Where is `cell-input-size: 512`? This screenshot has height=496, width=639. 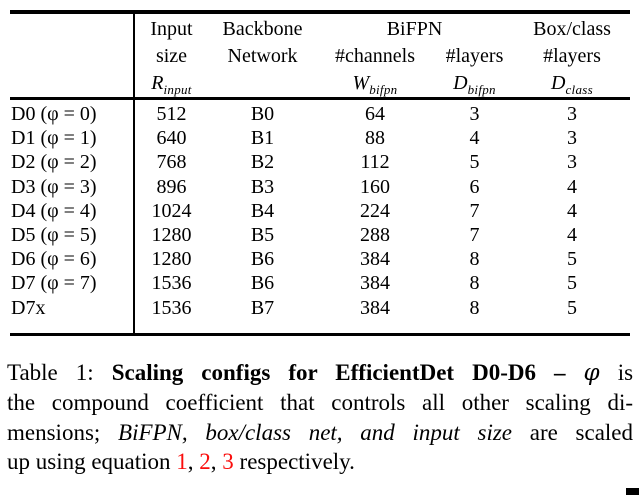 cell-input-size: 512 is located at coordinates (171, 114).